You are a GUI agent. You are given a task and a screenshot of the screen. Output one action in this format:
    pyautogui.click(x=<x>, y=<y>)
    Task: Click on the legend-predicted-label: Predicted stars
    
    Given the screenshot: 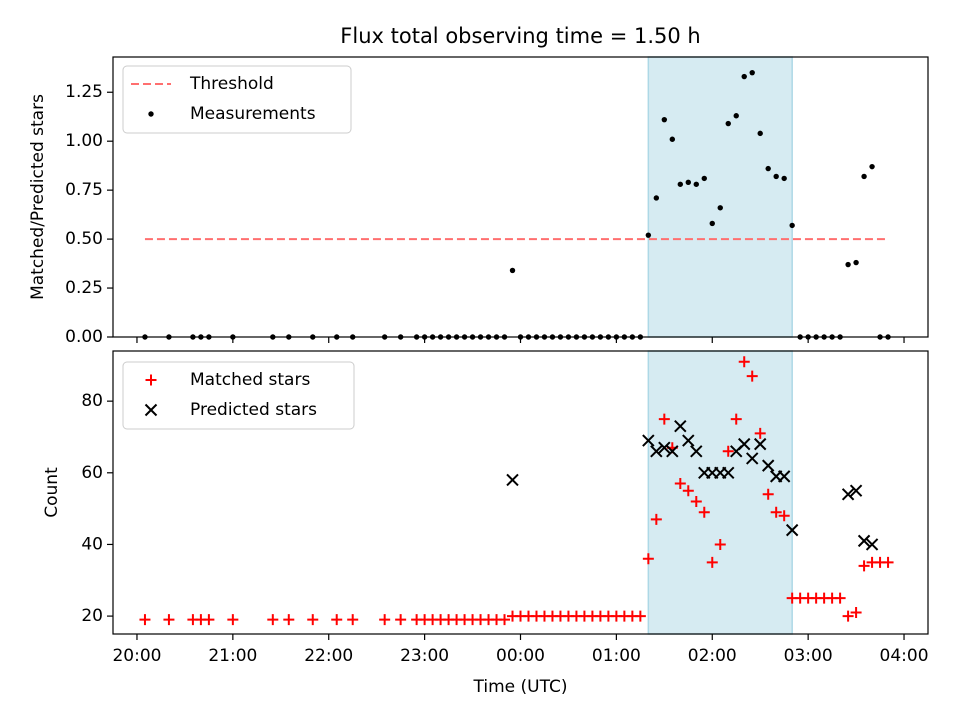 What is the action you would take?
    pyautogui.click(x=253, y=410)
    